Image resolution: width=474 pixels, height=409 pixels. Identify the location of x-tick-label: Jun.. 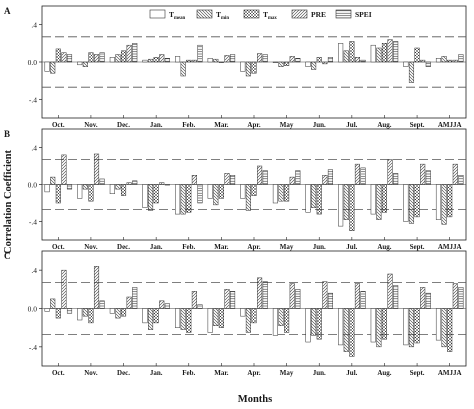
(319, 125).